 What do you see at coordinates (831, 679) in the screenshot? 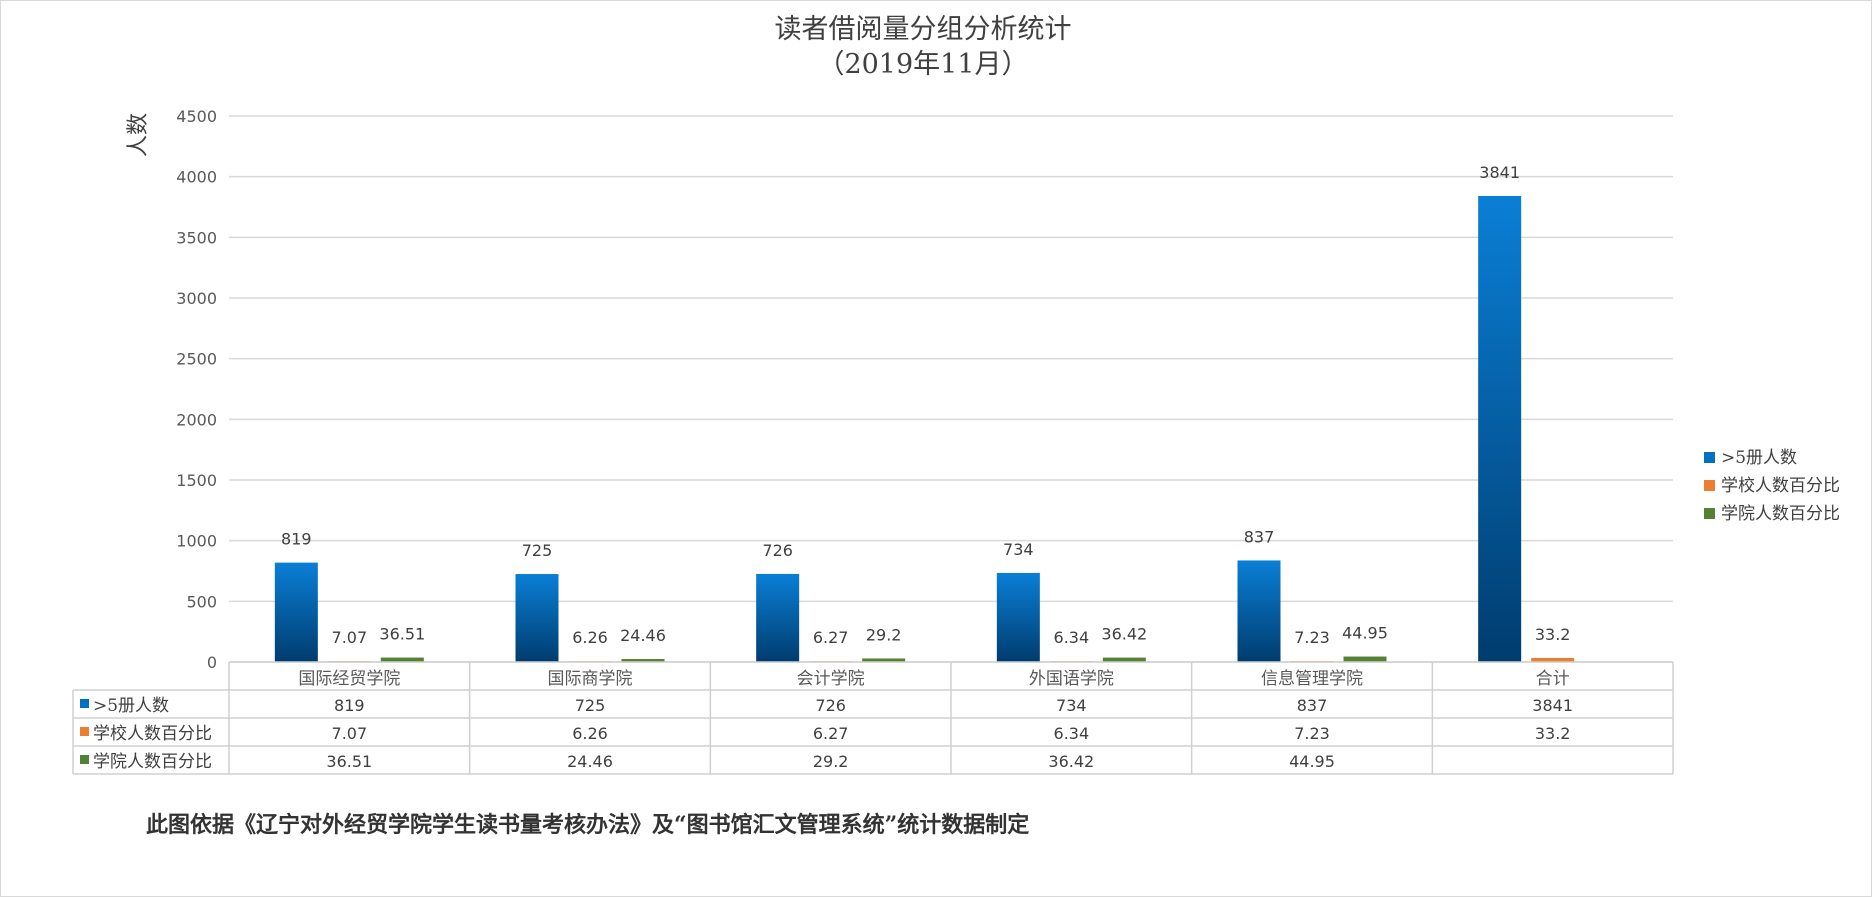
I see `category-label: 会计学院` at bounding box center [831, 679].